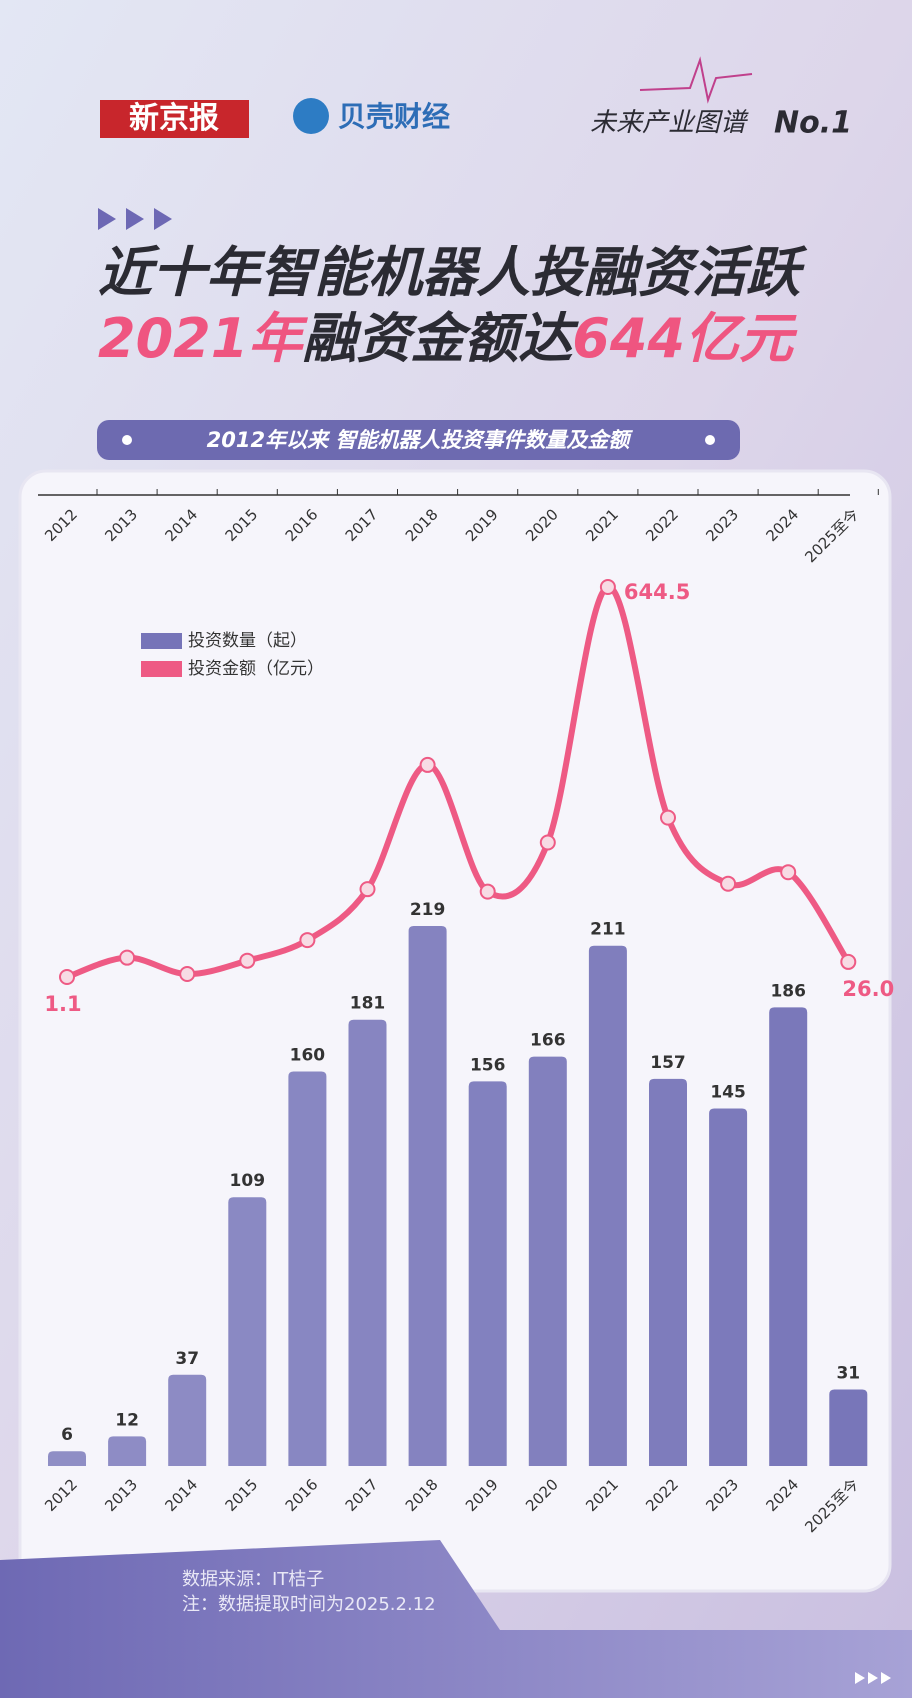 This screenshot has width=912, height=1702. I want to click on source: 数据来源：IT桔子, so click(253, 1579).